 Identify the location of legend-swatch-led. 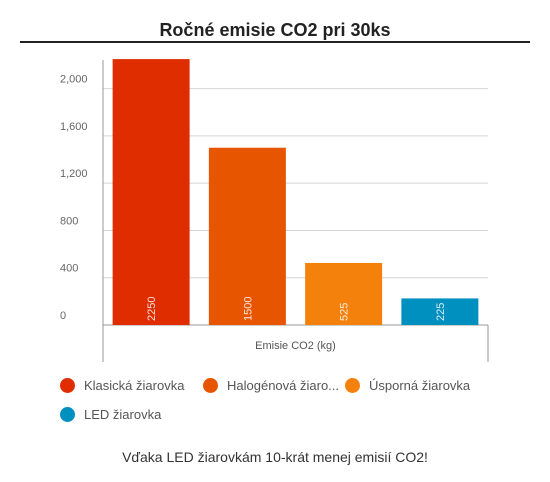
(67, 414).